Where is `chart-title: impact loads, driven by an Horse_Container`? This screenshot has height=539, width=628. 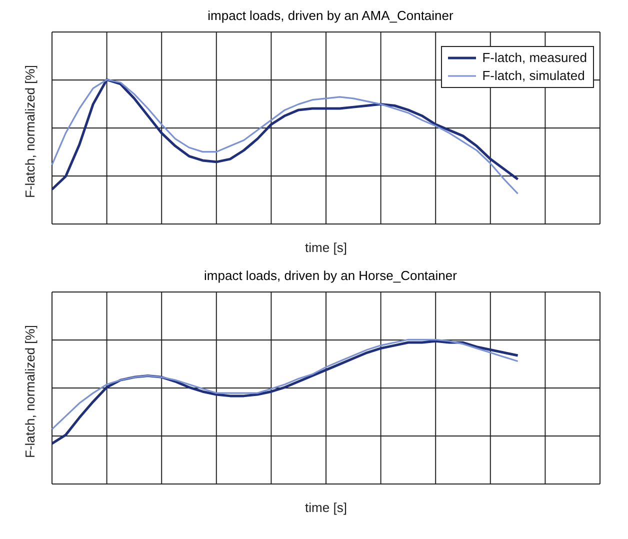
chart-title: impact loads, driven by an Horse_Container is located at coordinates (330, 276).